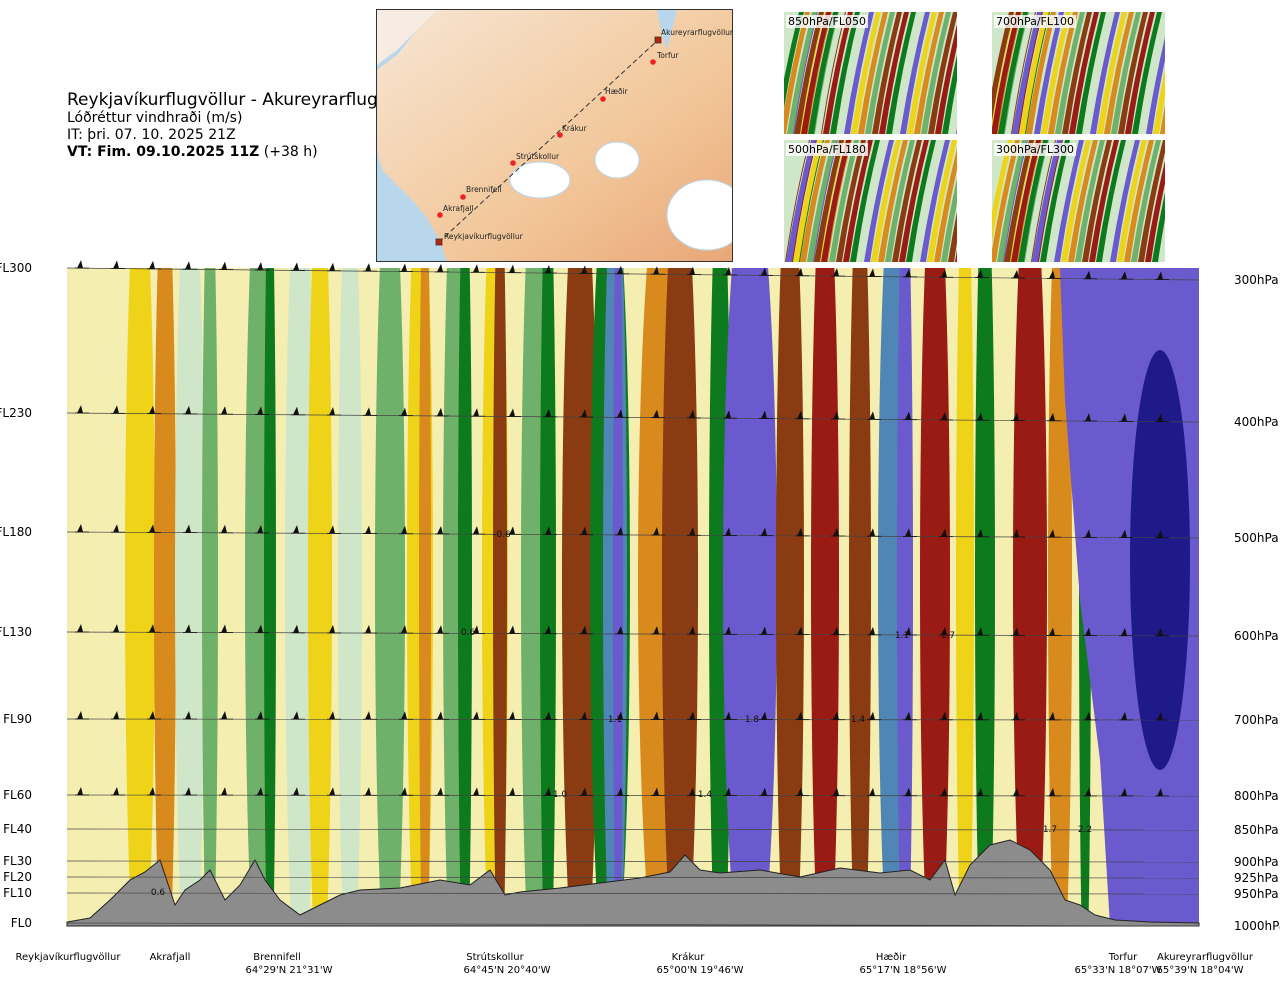  I want to click on mini-map-850-svg, so click(883, 73).